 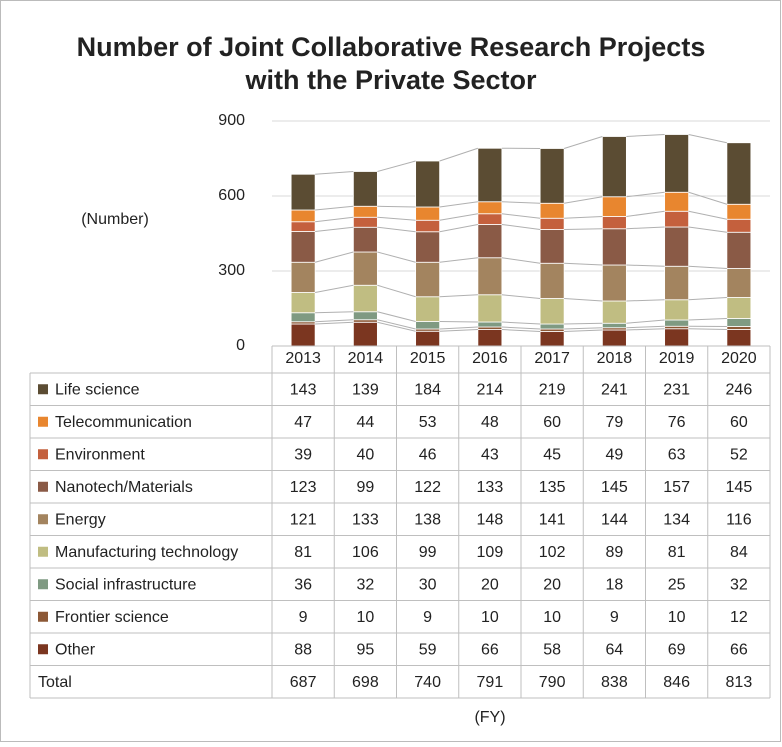 I want to click on table-value: 122, so click(x=427, y=487).